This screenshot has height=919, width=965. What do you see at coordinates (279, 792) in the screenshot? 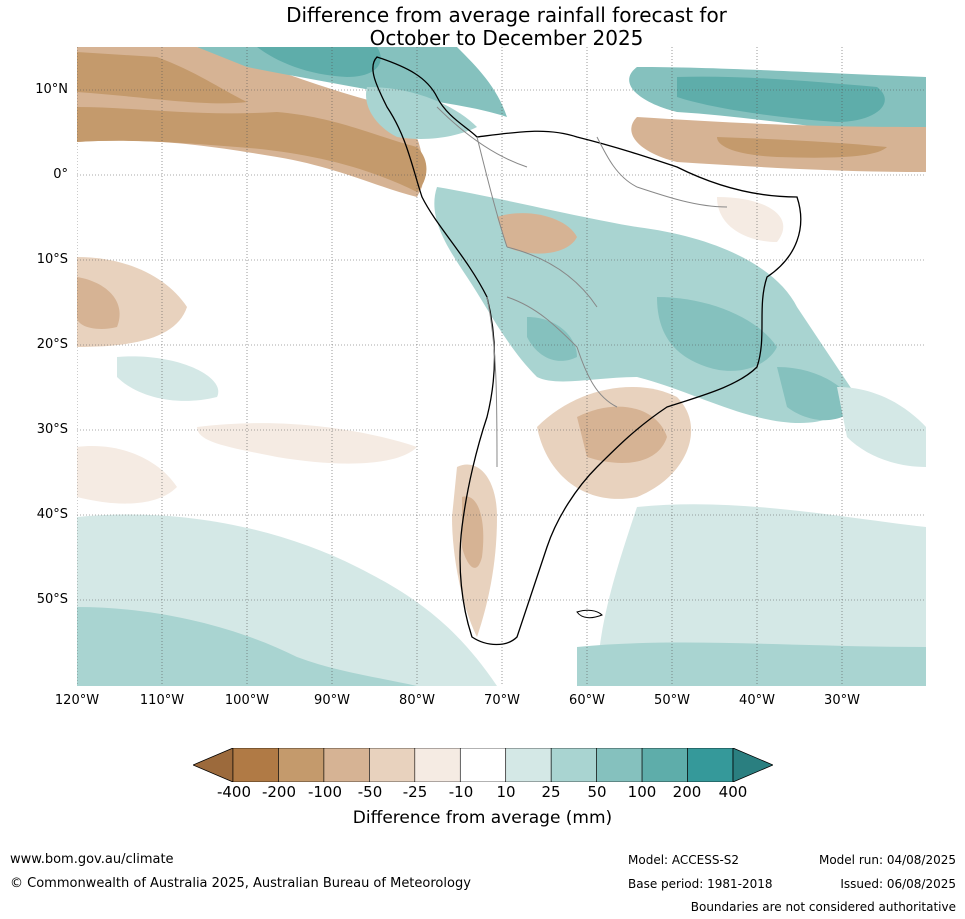
I see `colorbar-tick: -200` at bounding box center [279, 792].